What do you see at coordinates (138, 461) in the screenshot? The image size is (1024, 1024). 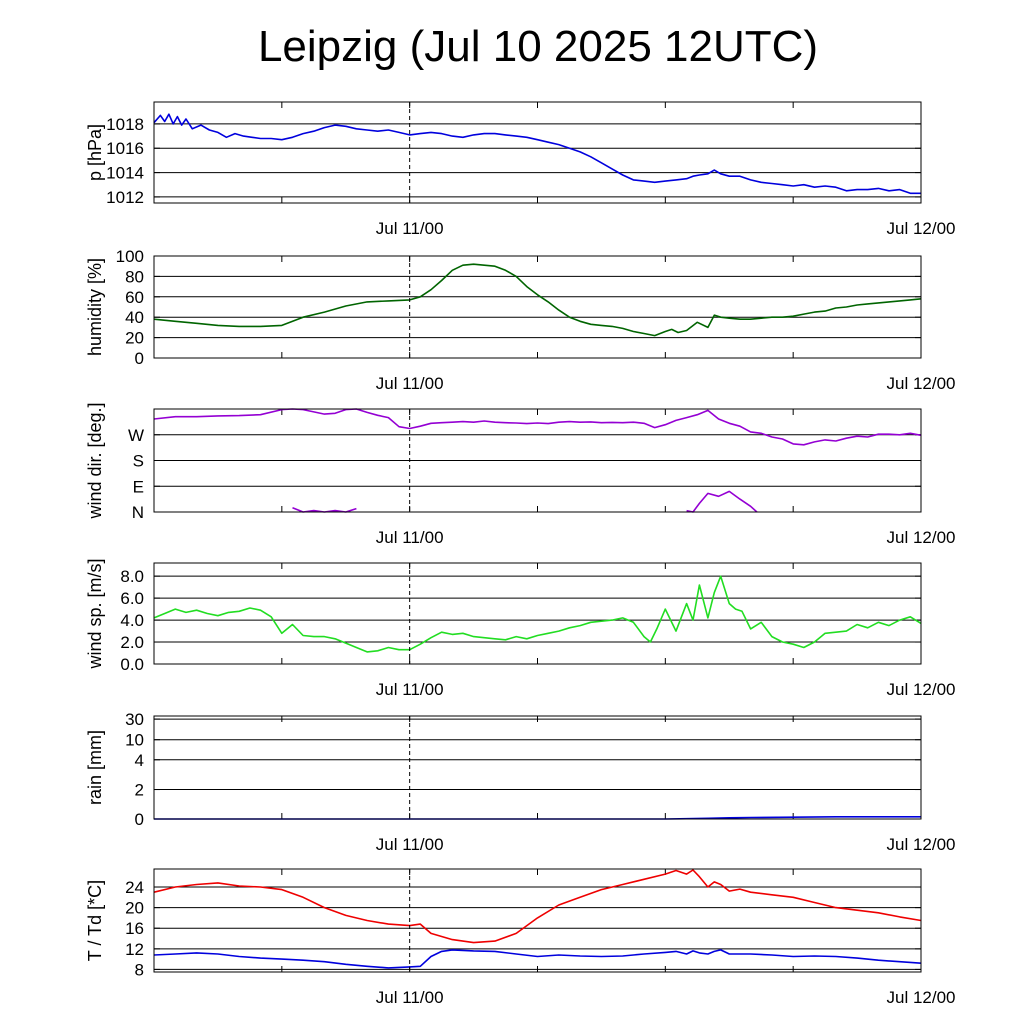 I see `y-tick-label: S` at bounding box center [138, 461].